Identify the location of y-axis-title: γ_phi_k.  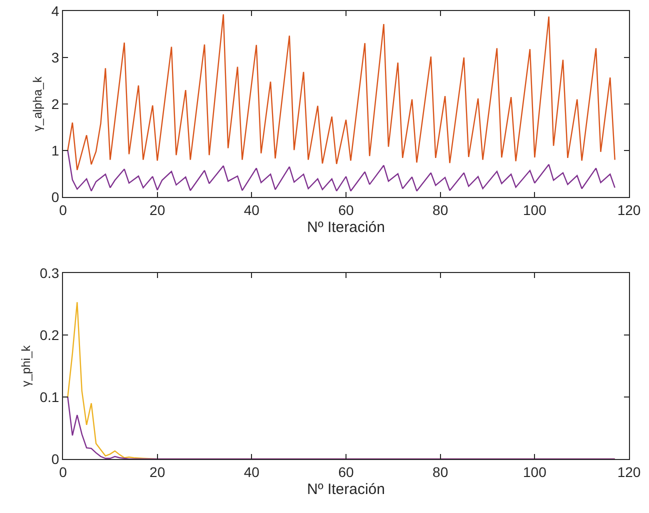
(26, 365).